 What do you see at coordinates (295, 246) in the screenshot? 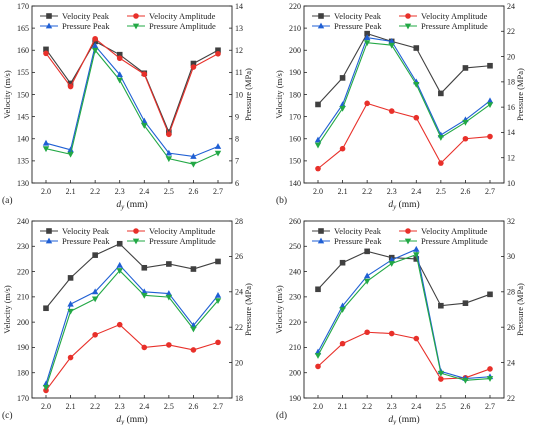
I see `left-tick-label: 250` at bounding box center [295, 246].